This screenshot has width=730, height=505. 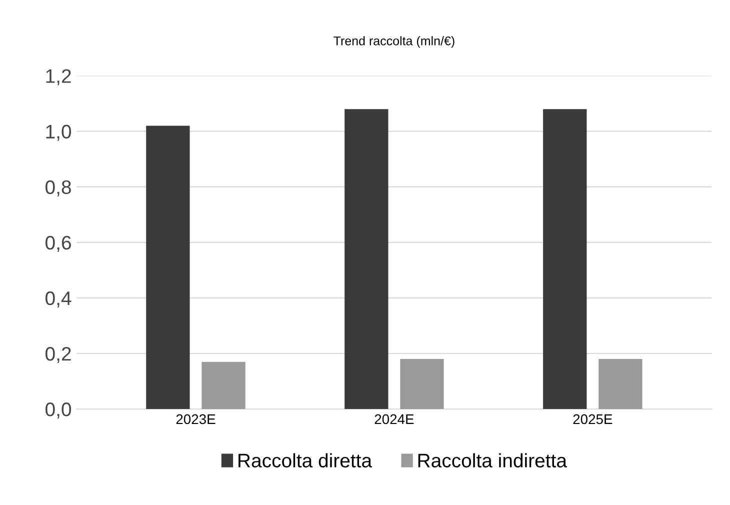 I want to click on y-tick-label: 0,6, so click(x=58, y=244).